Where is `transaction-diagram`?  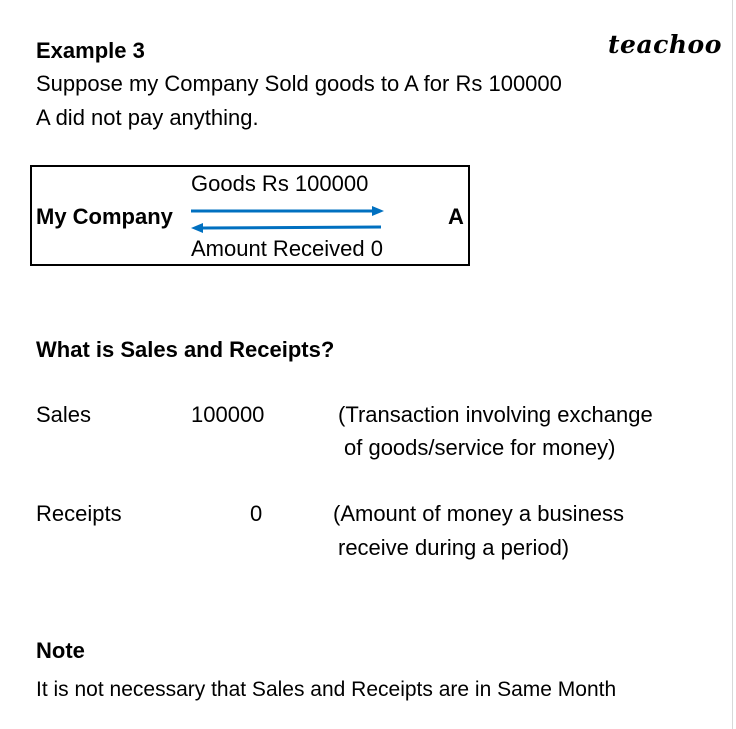
transaction-diagram is located at coordinates (250, 215).